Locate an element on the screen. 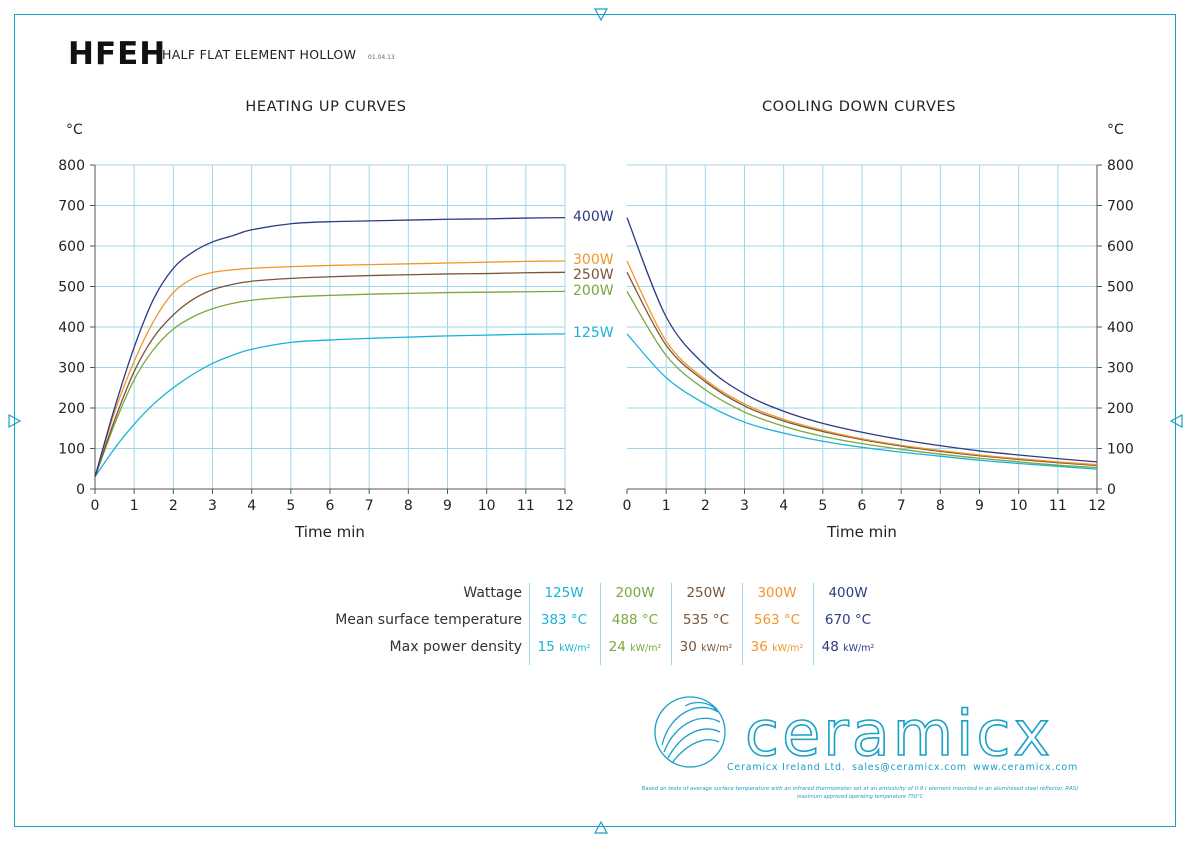 This screenshot has height=842, width=1191. density-value: 30 is located at coordinates (690, 647).